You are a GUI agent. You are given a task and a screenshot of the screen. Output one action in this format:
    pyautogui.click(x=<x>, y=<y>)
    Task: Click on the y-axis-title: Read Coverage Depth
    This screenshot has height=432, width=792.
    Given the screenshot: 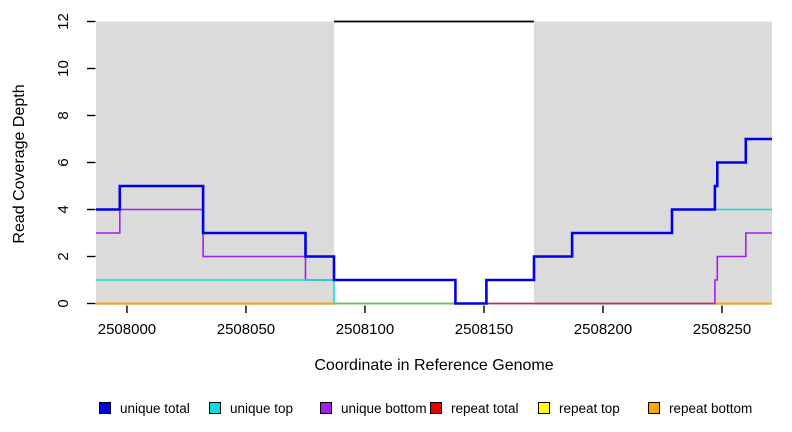 What is the action you would take?
    pyautogui.click(x=19, y=164)
    